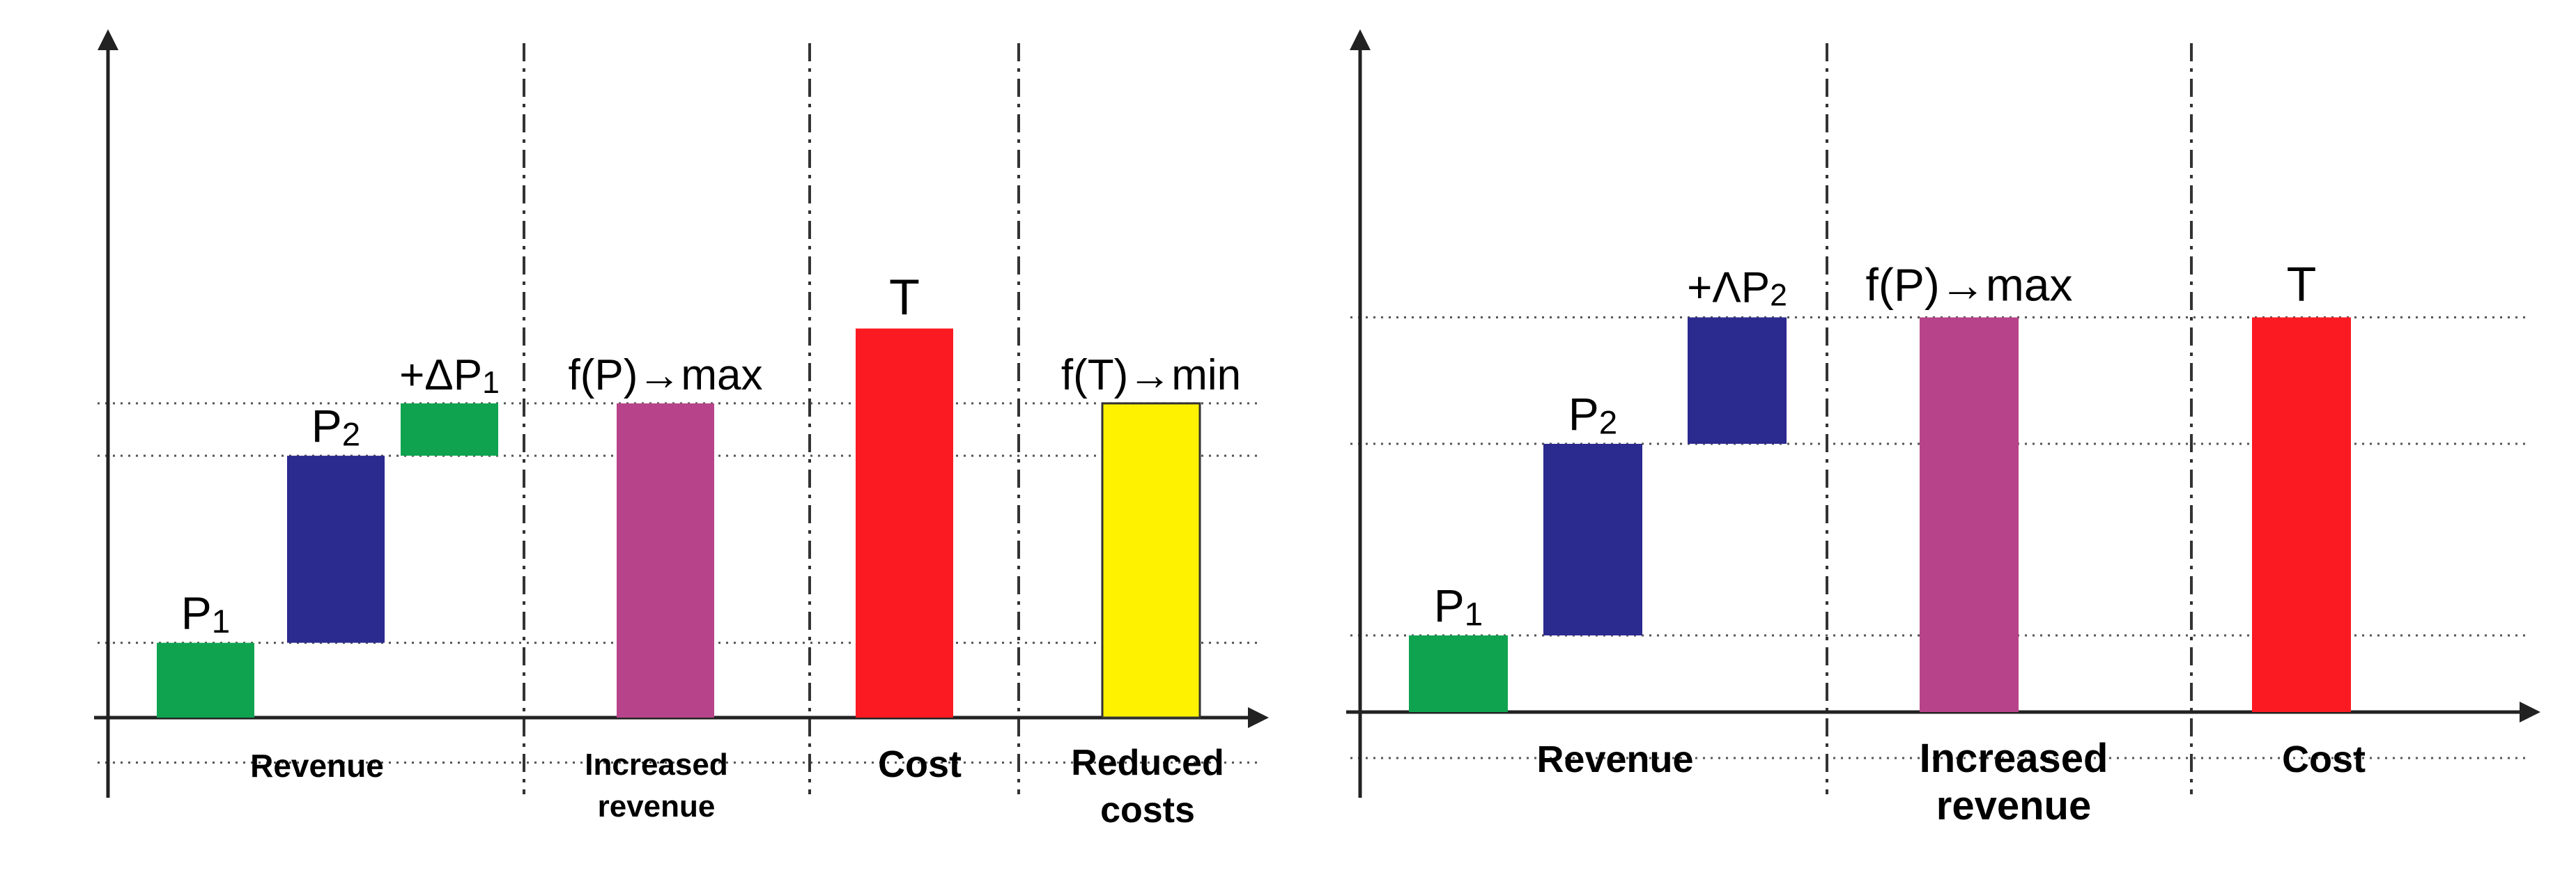 The width and height of the screenshot is (2576, 873). I want to click on left-bar-label-6-main: f(T)→min, so click(1151, 375).